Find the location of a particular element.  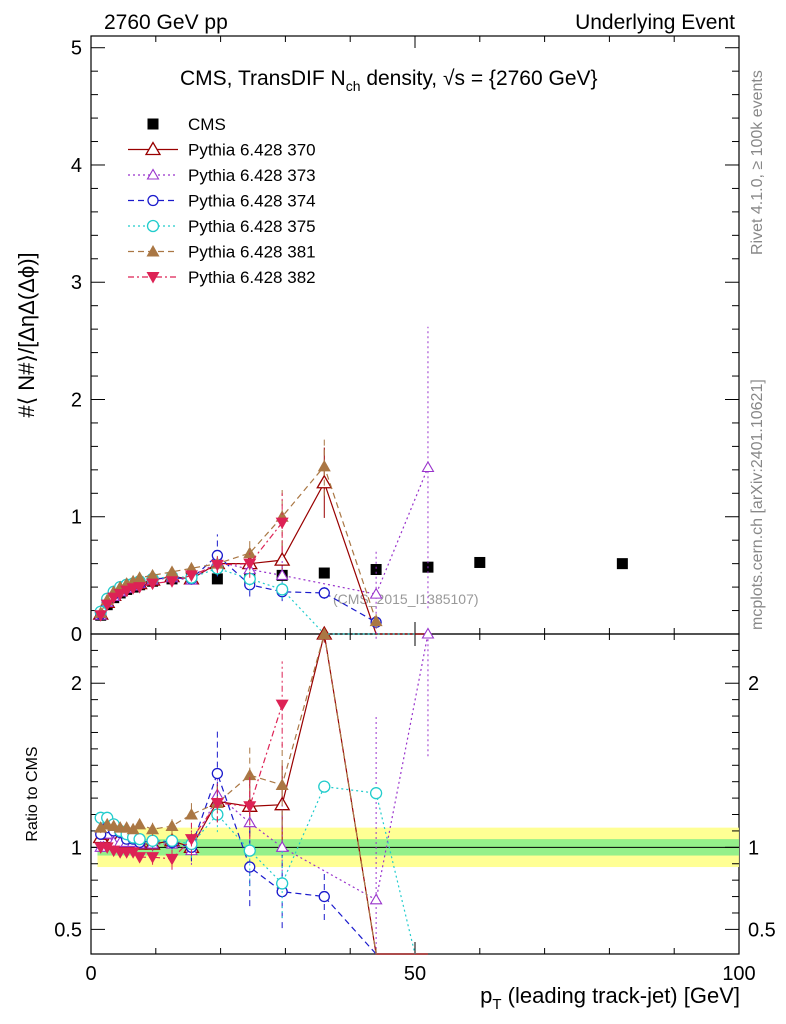

legend-label: Pythia 6.428 375 is located at coordinates (252, 226).